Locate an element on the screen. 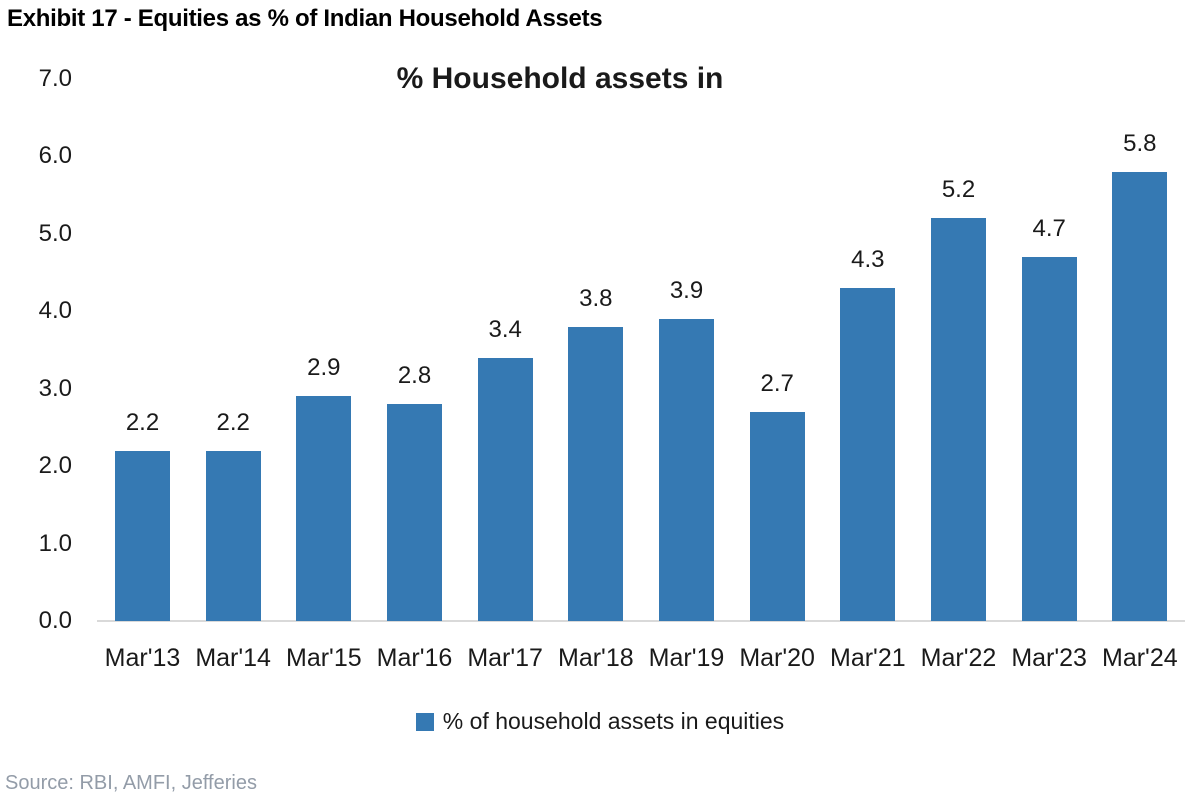 This screenshot has height=810, width=1200. x-axis-line is located at coordinates (641, 621).